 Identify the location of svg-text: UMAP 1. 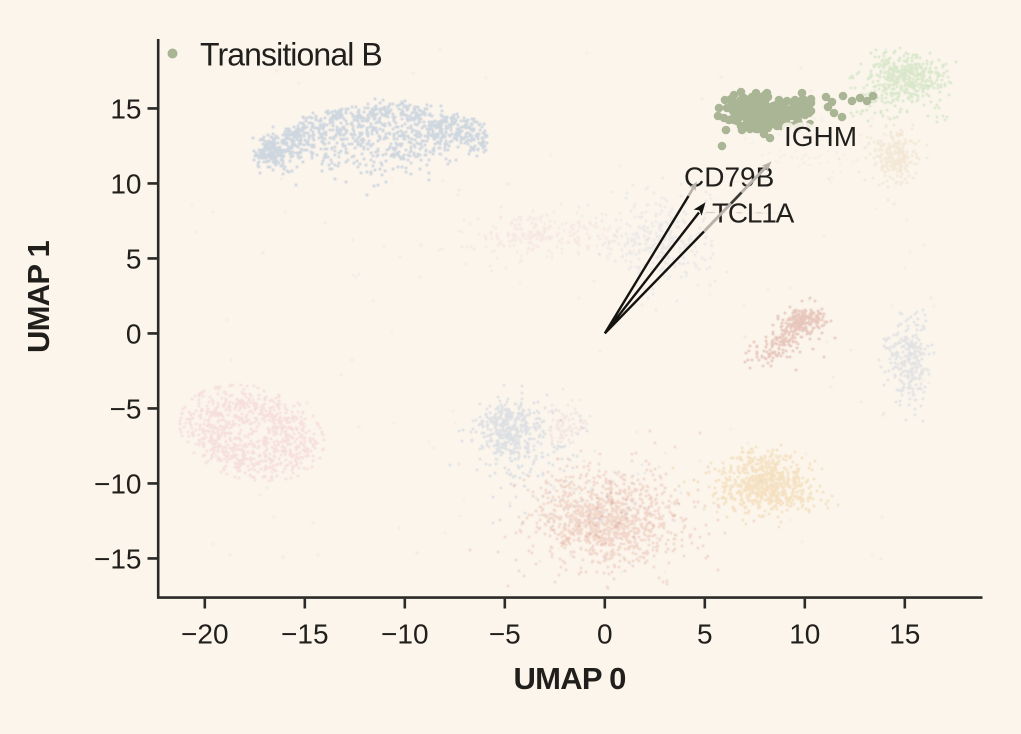
(38, 296).